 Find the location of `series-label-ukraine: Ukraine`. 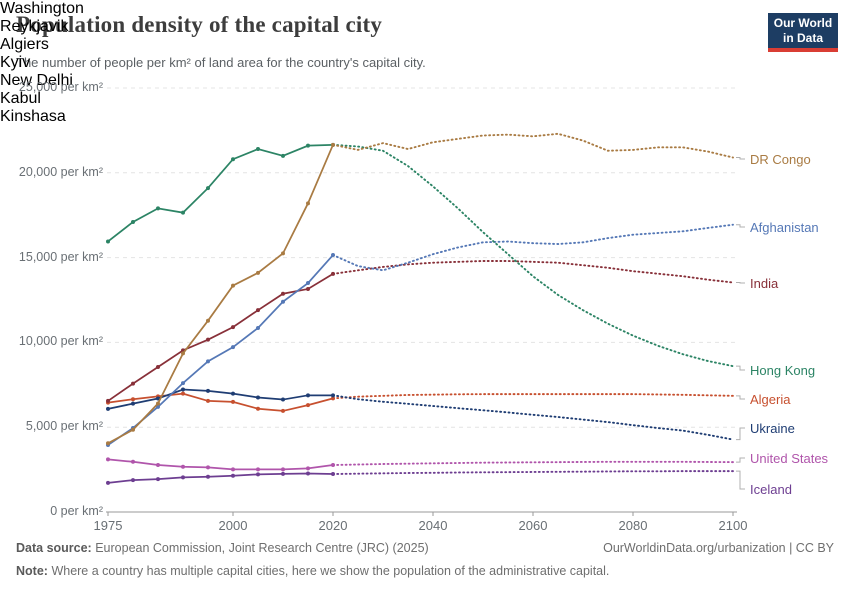

series-label-ukraine: Ukraine is located at coordinates (800, 428).